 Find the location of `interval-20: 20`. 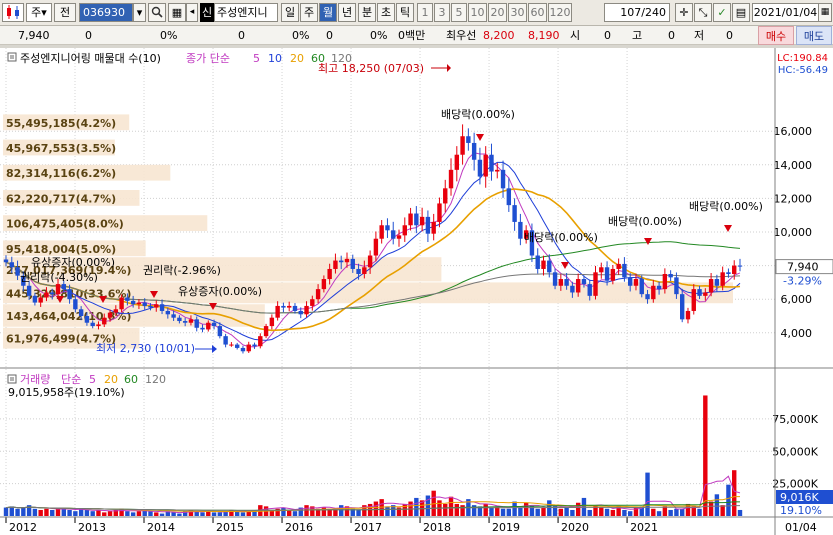

interval-20: 20 is located at coordinates (497, 12).